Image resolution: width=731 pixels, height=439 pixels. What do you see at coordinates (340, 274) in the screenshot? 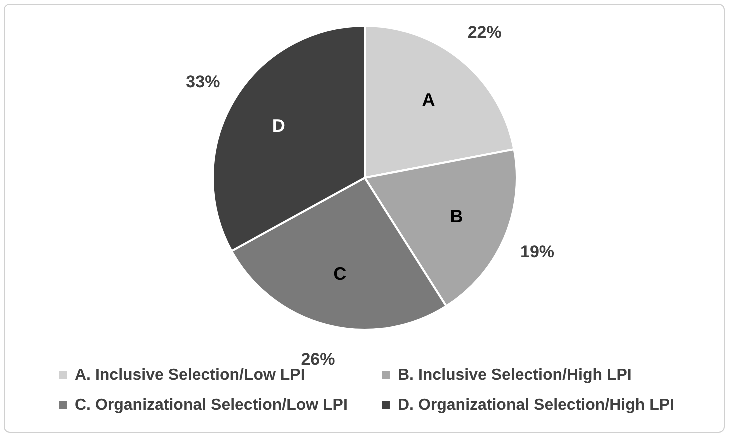
I see `text: C` at bounding box center [340, 274].